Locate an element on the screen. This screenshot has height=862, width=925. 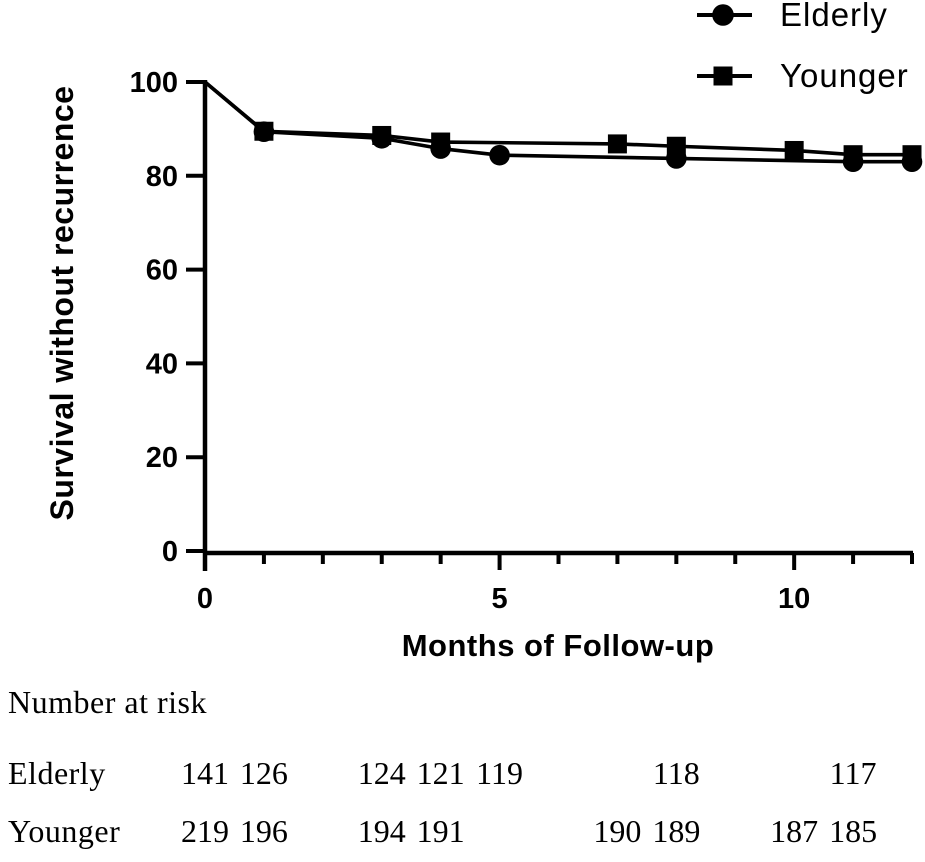
risk-row-label-elderly: Elderly is located at coordinates (57, 773).